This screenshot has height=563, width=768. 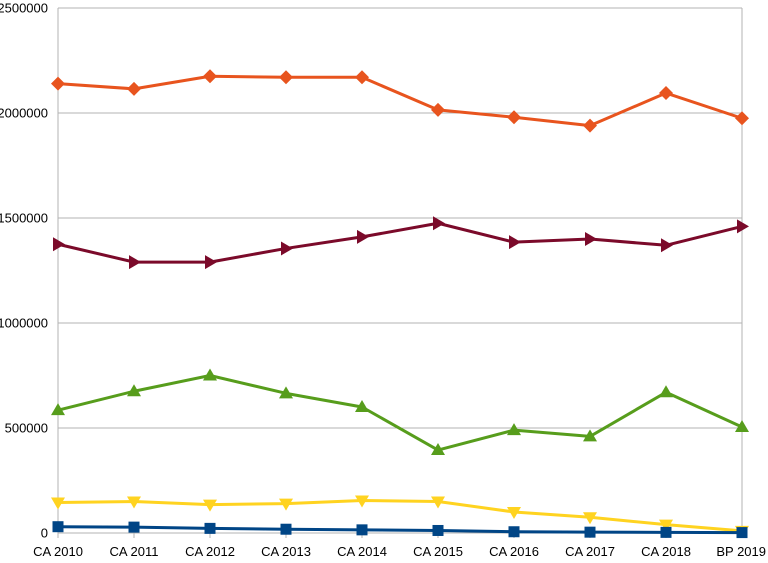 I want to click on x-tick-label: CA 2010, so click(x=58, y=551).